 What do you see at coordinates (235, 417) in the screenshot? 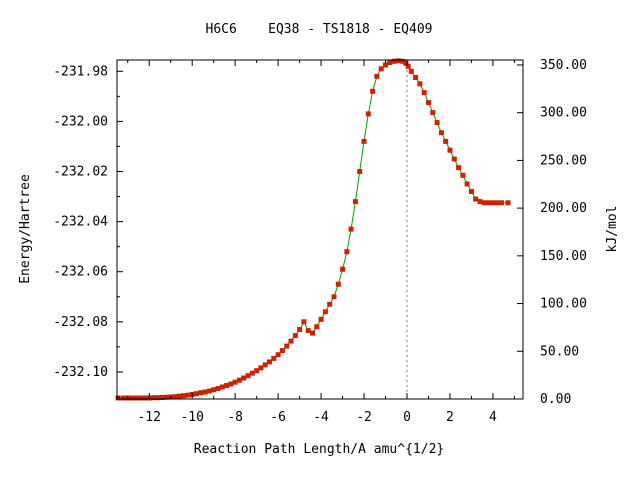
I see `x-tick-label: -8` at bounding box center [235, 417].